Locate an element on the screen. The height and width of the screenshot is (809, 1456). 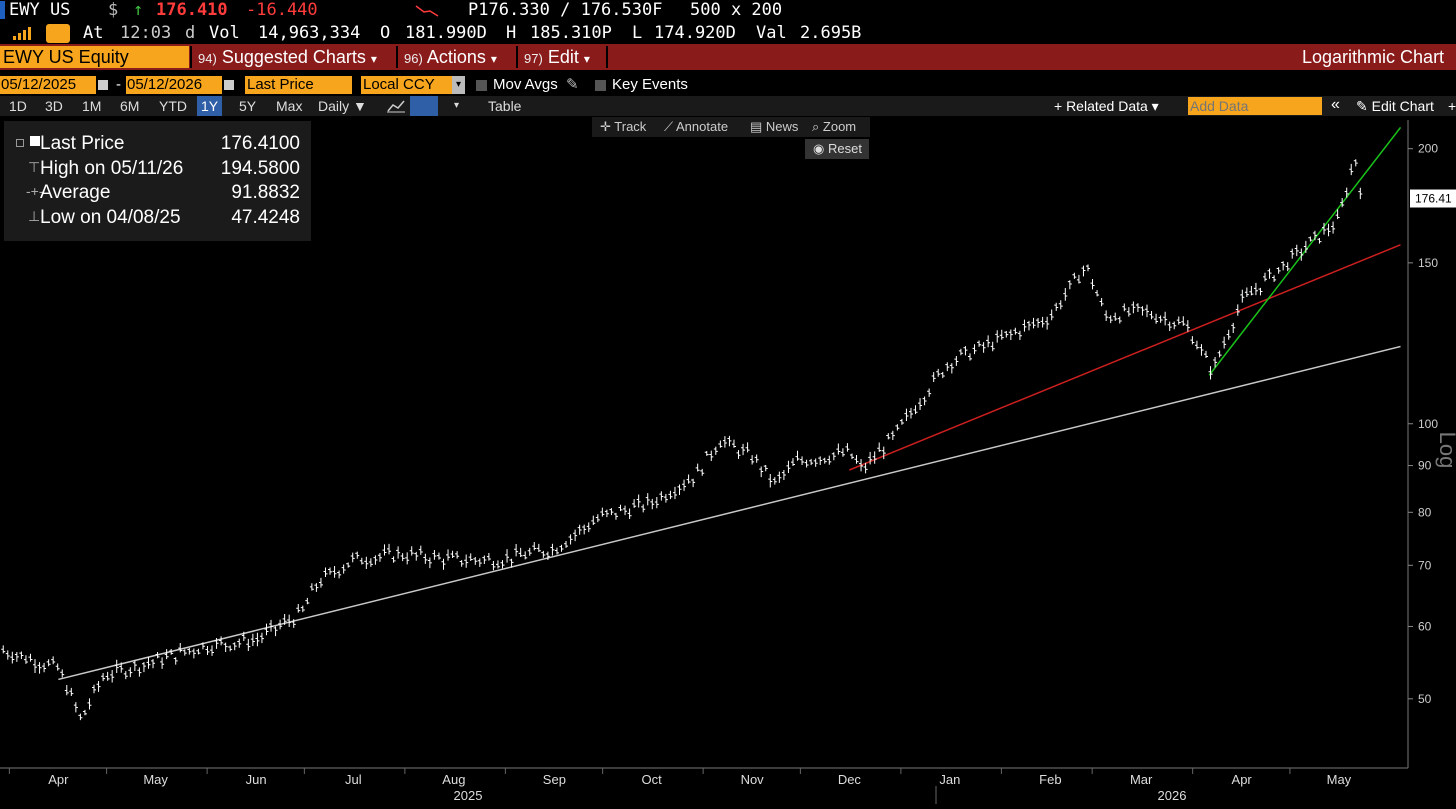
mov-avgs-label: Mov Avgs is located at coordinates (525, 84).